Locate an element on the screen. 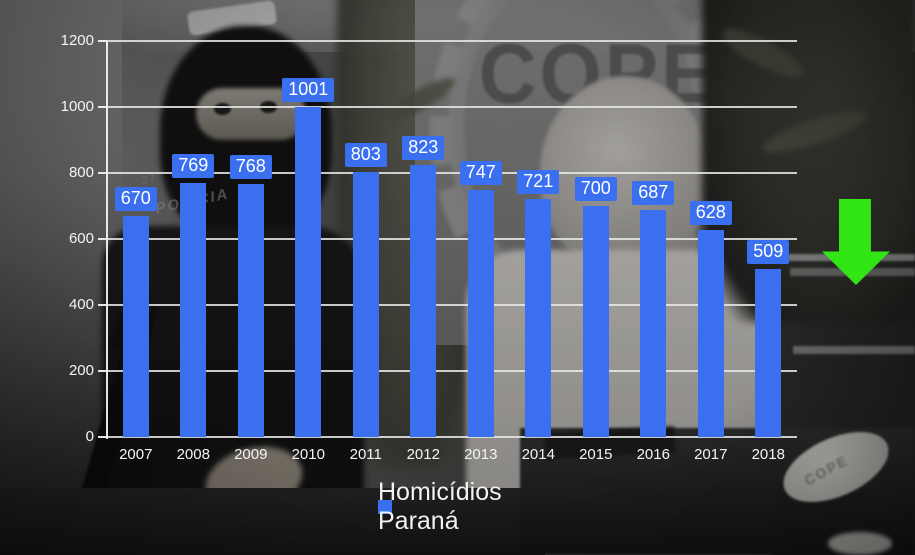 The height and width of the screenshot is (555, 915). bar-2007 is located at coordinates (135, 326).